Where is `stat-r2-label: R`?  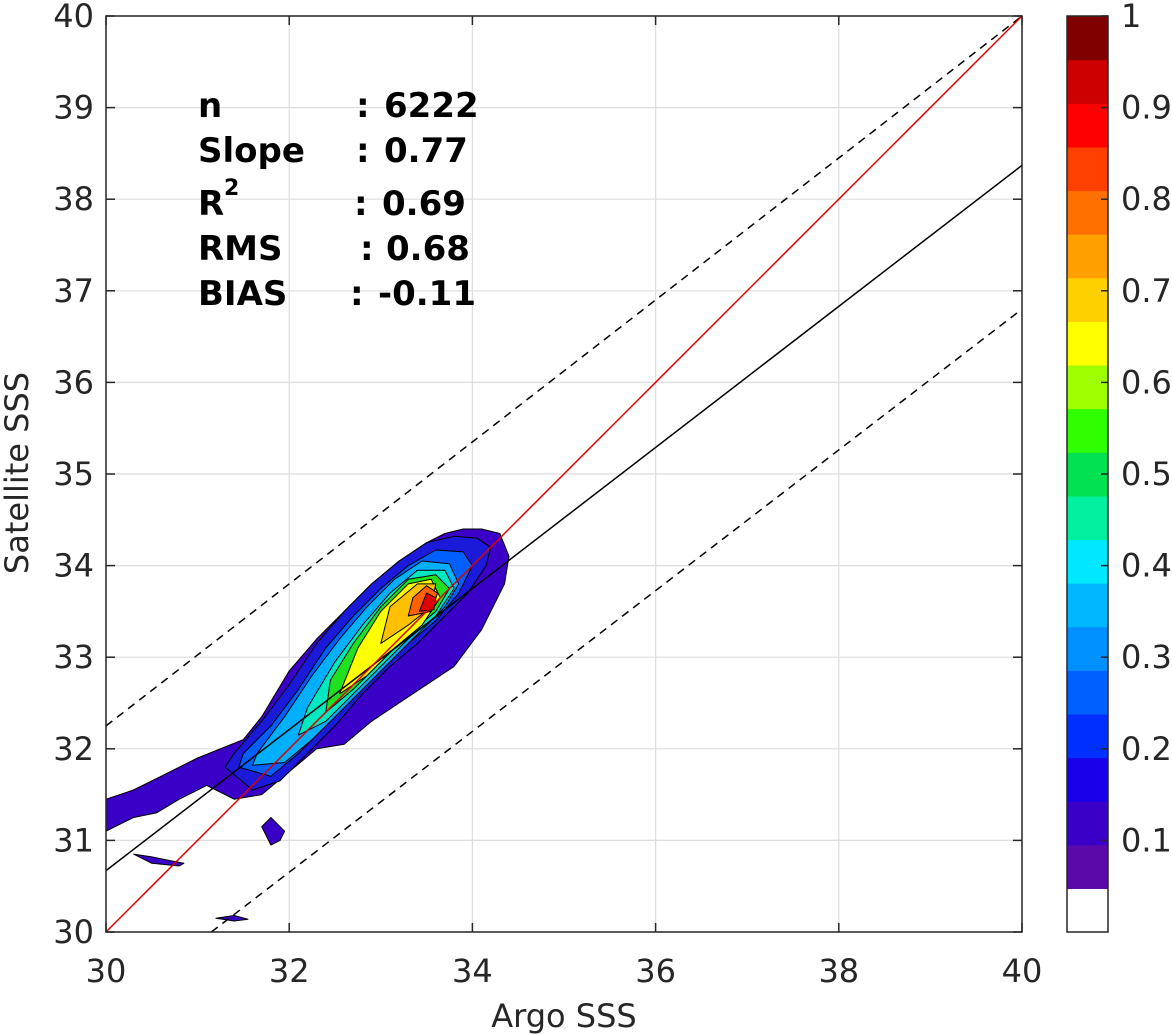 stat-r2-label: R is located at coordinates (211, 204).